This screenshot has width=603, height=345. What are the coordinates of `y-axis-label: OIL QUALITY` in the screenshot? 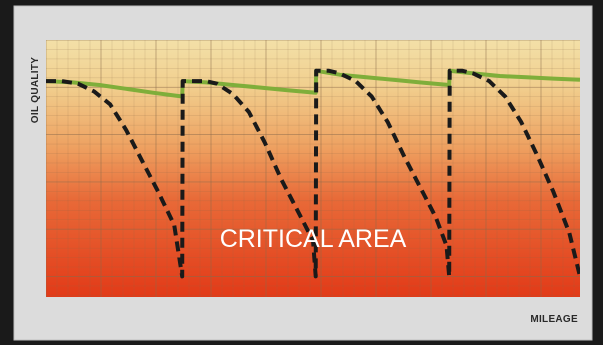 It's located at (35, 90).